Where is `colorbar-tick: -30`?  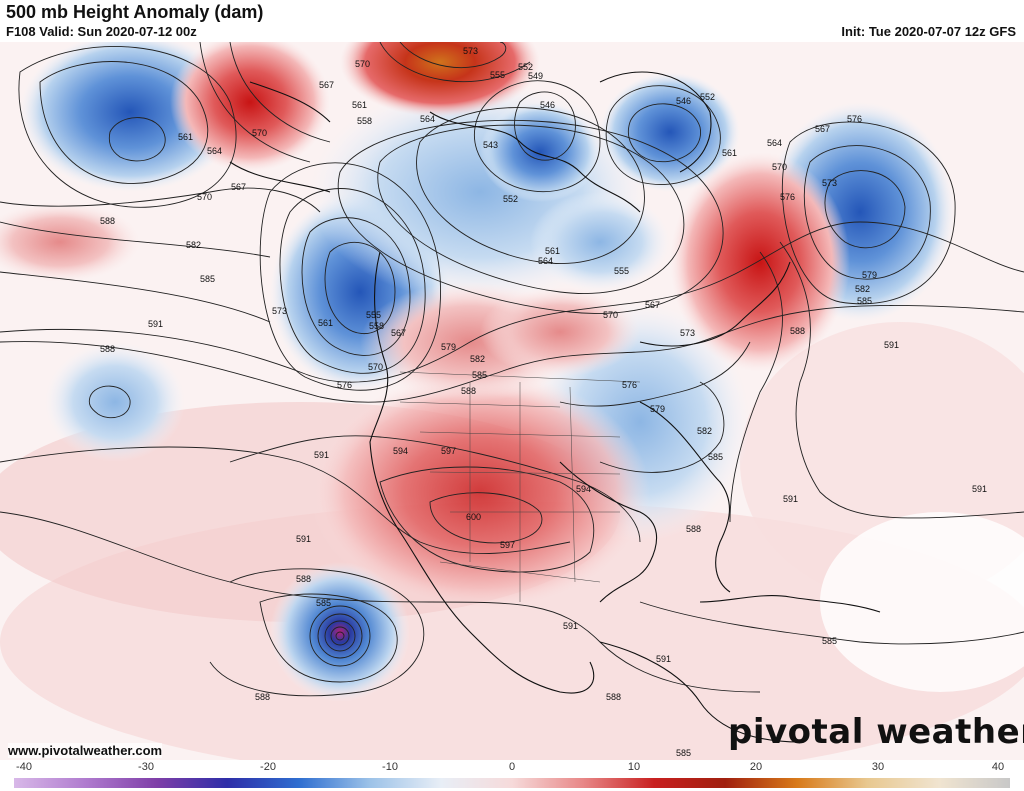 colorbar-tick: -30 is located at coordinates (146, 767).